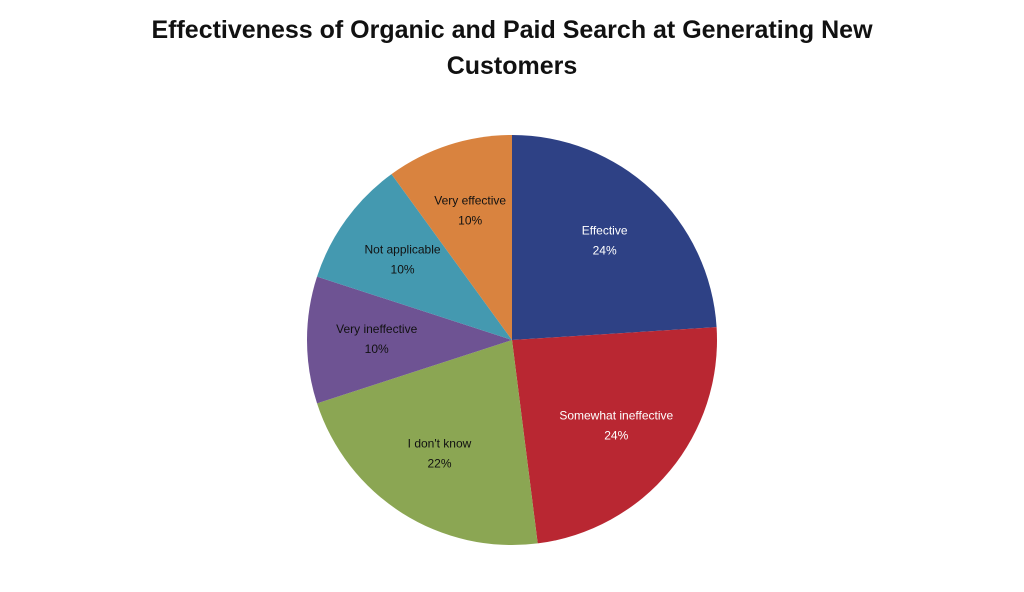 This screenshot has width=1024, height=592. Describe the element at coordinates (616, 415) in the screenshot. I see `slice-label: Somewhat ineffective` at that location.